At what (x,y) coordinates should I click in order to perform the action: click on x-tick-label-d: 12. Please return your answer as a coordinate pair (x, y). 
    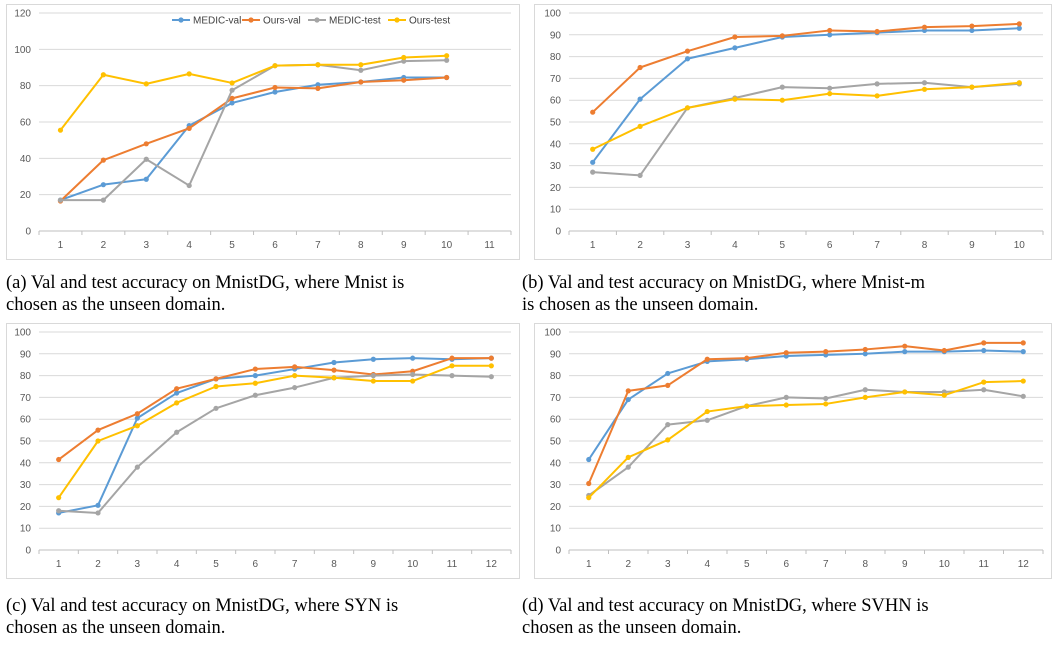
    Looking at the image, I should click on (1024, 564).